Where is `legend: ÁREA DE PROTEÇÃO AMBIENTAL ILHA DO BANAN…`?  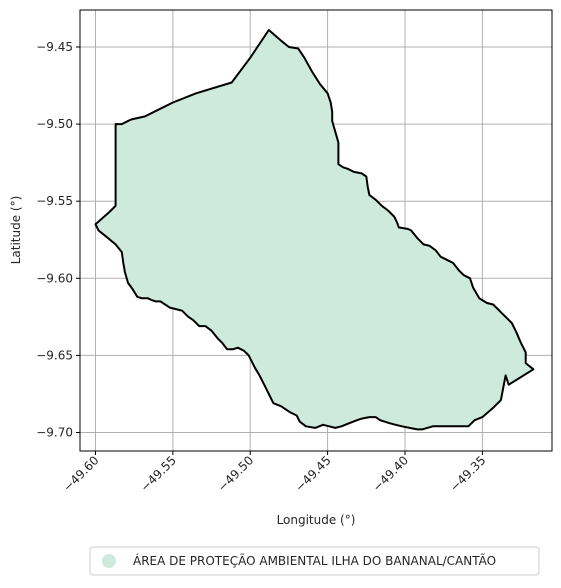 legend: ÁREA DE PROTEÇÃO AMBIENTAL ILHA DO BANAN… is located at coordinates (314, 561).